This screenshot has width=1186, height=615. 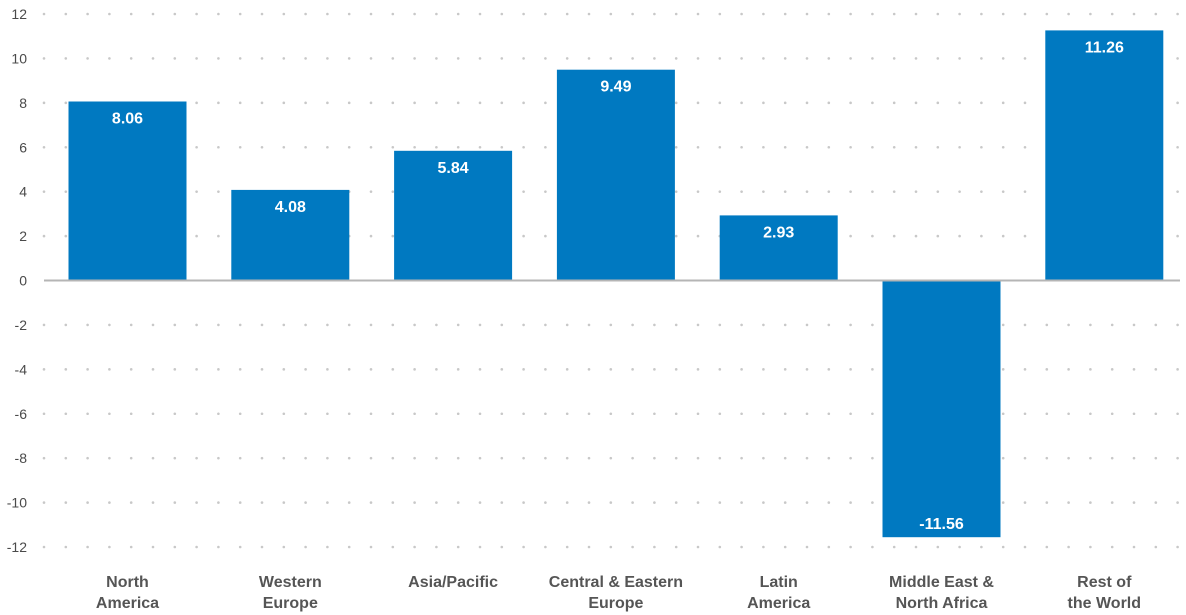 I want to click on data-label: -11.56, so click(x=941, y=524).